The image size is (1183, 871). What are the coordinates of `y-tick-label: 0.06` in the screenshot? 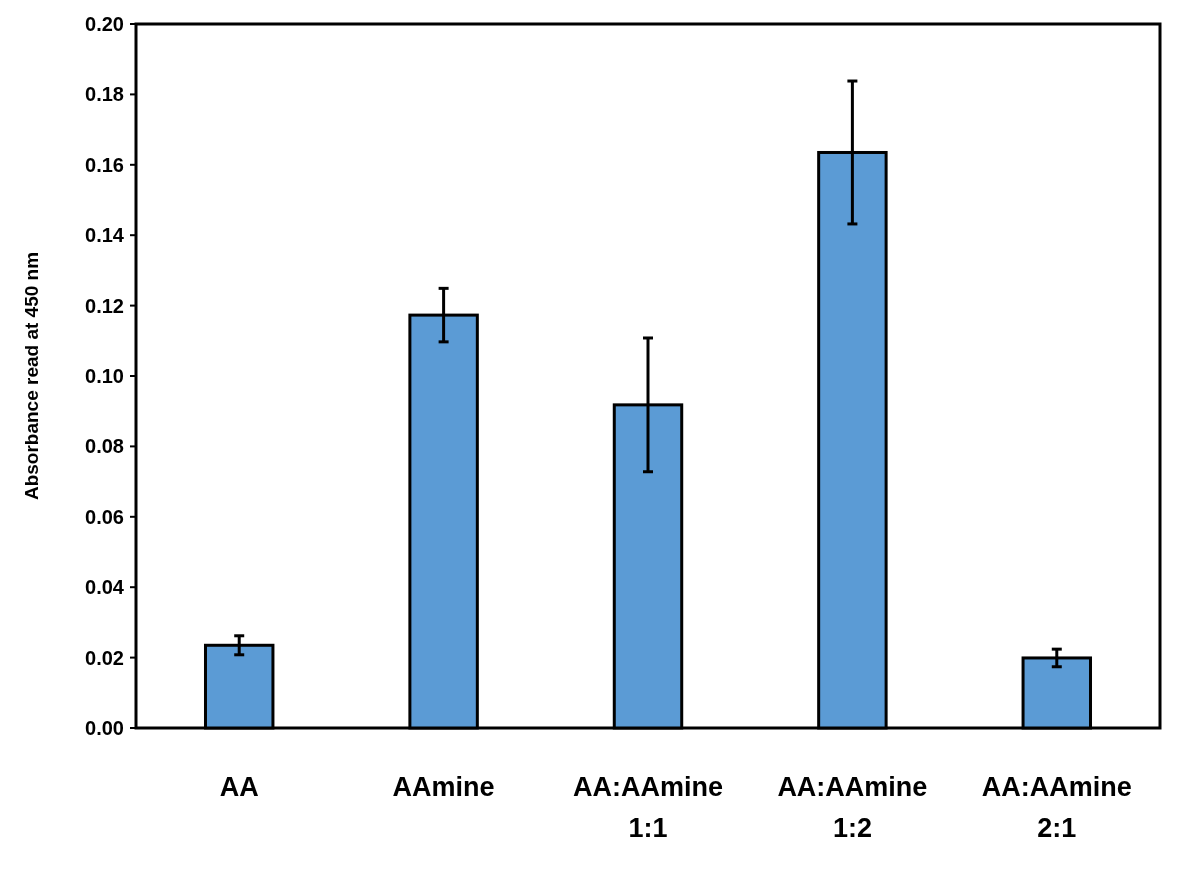 It's located at (104, 516).